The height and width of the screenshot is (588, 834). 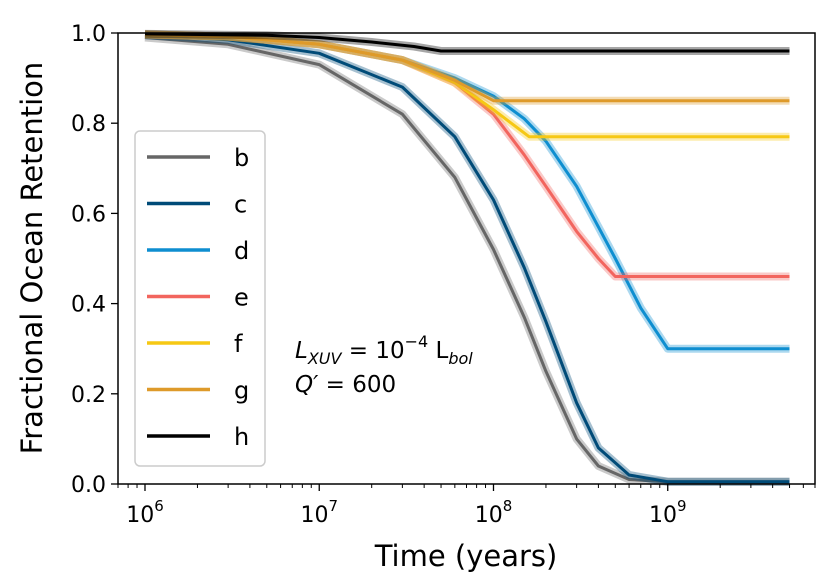 I want to click on y-tick-label: 0.2, so click(x=88, y=395).